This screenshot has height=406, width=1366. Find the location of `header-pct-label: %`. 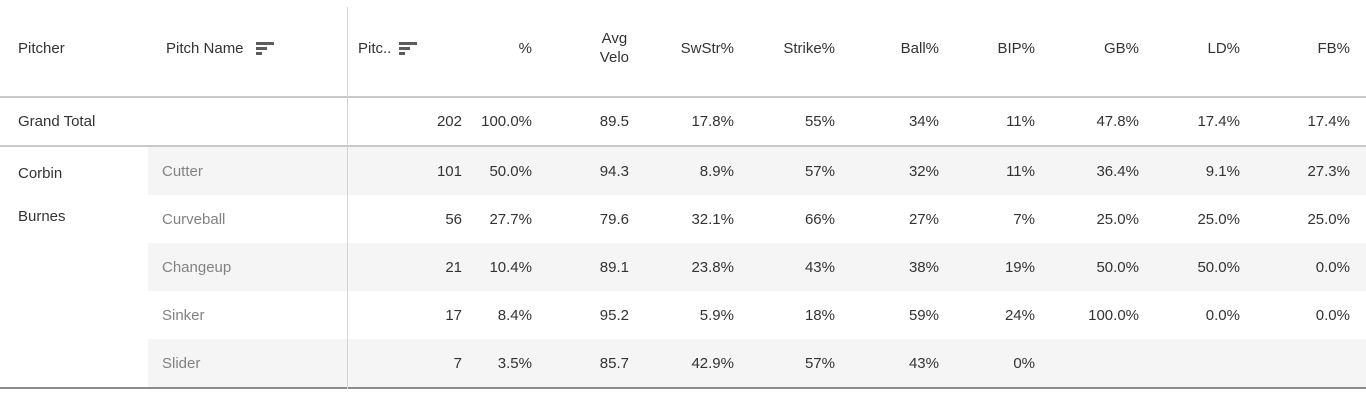

header-pct-label: % is located at coordinates (525, 48).